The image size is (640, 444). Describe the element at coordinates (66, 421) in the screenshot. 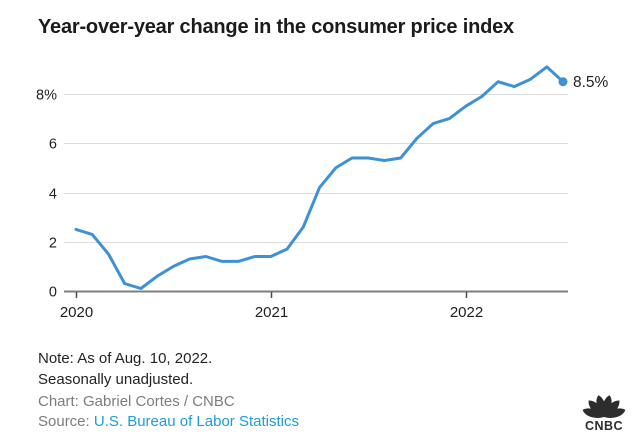

I see `source-label: Source:` at that location.